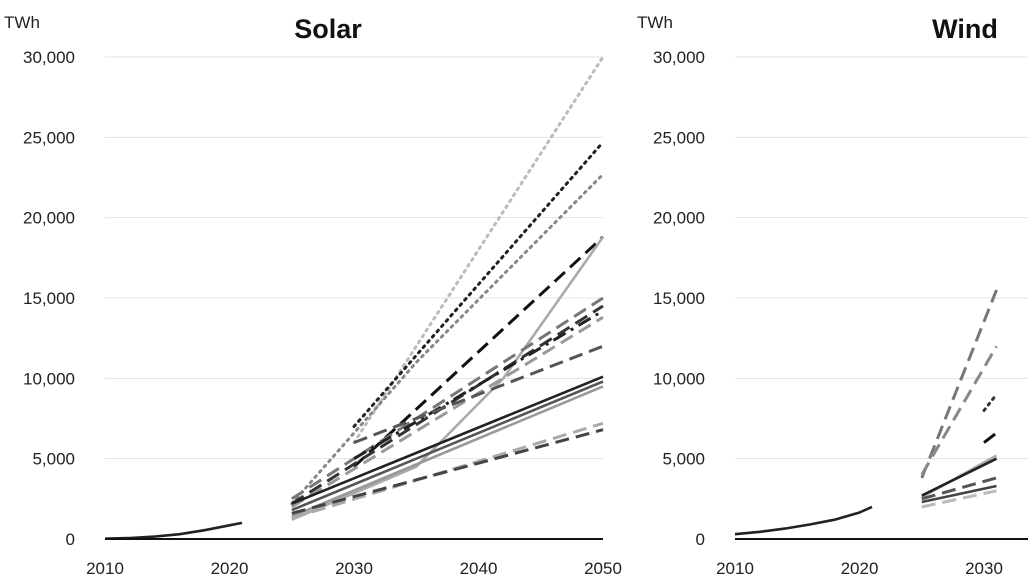 This screenshot has width=1028, height=584. Describe the element at coordinates (328, 29) in the screenshot. I see `chart-title: Solar` at that location.